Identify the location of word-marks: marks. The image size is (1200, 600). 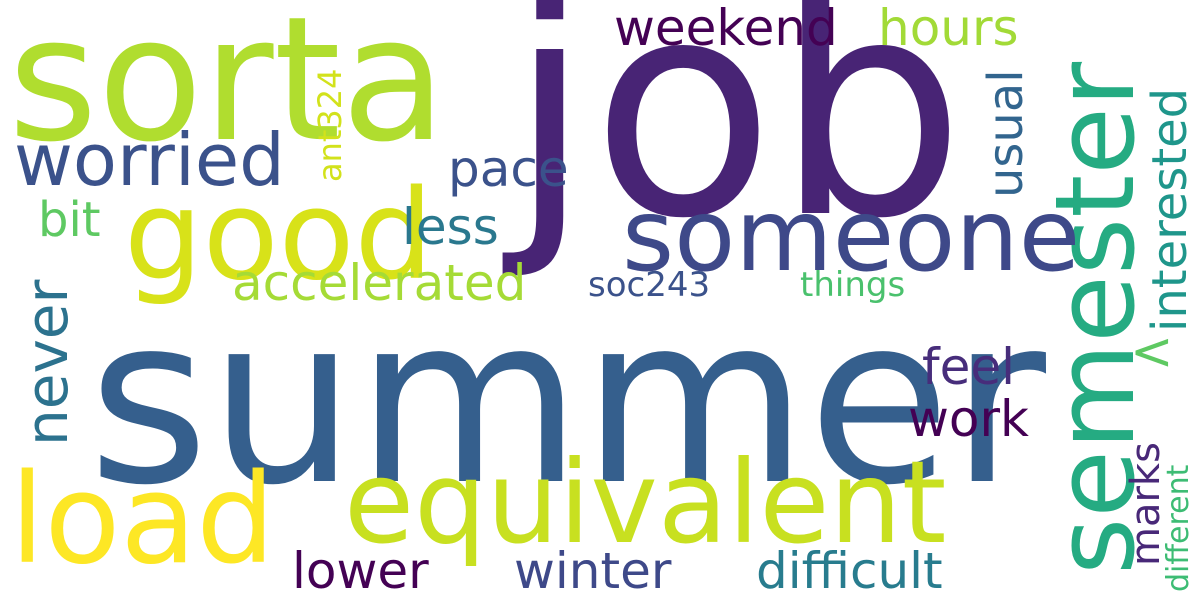
(1146, 504).